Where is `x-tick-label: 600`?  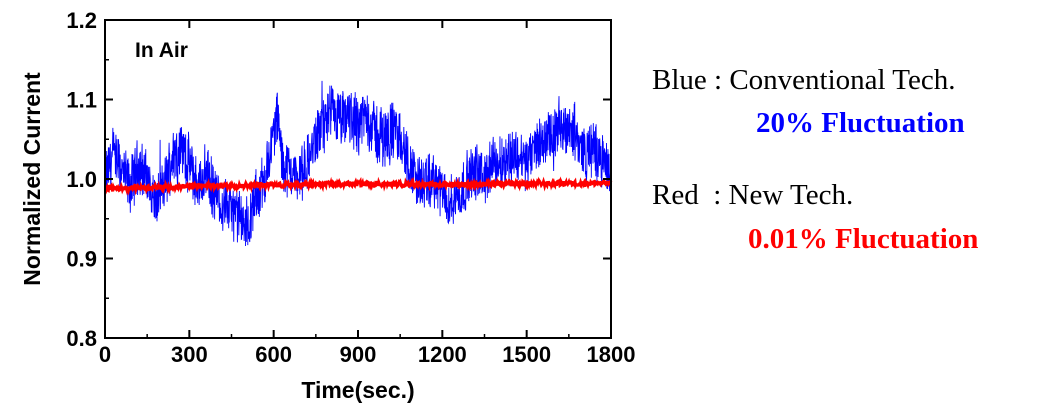
x-tick-label: 600 is located at coordinates (273, 354).